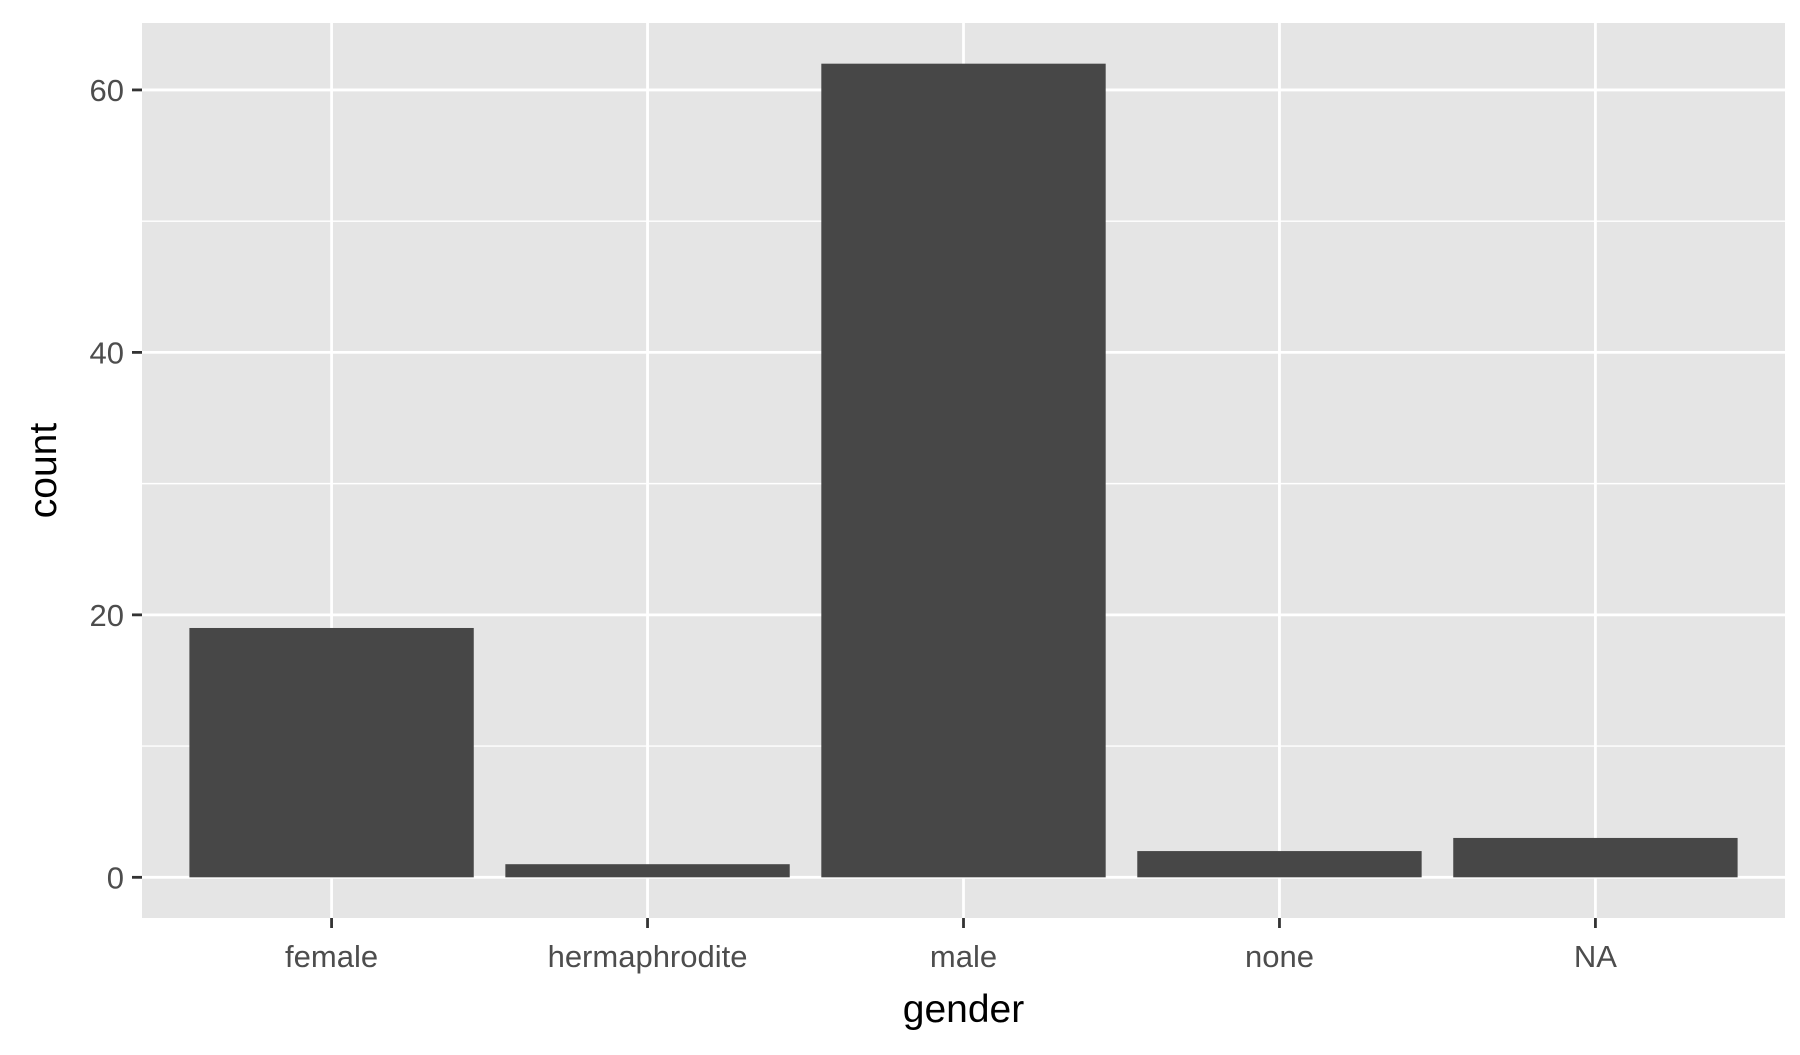 Image resolution: width=1800 pixels, height=1055 pixels. Describe the element at coordinates (331, 752) in the screenshot. I see `bar-female` at that location.